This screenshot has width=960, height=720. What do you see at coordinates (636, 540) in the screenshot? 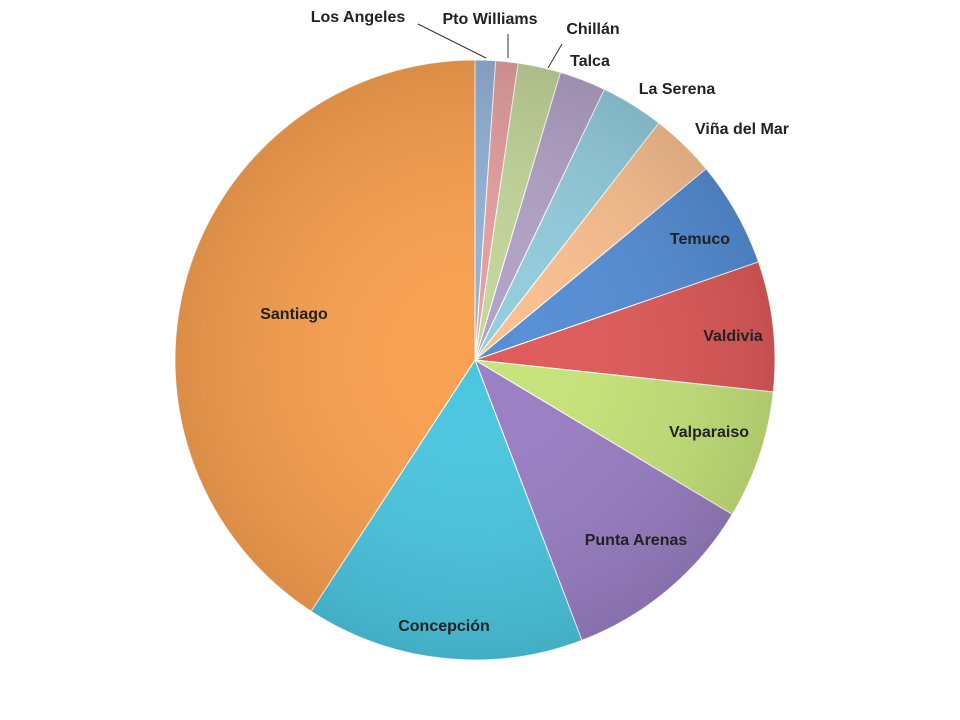
I see `slice-label: Punta Arenas` at bounding box center [636, 540].